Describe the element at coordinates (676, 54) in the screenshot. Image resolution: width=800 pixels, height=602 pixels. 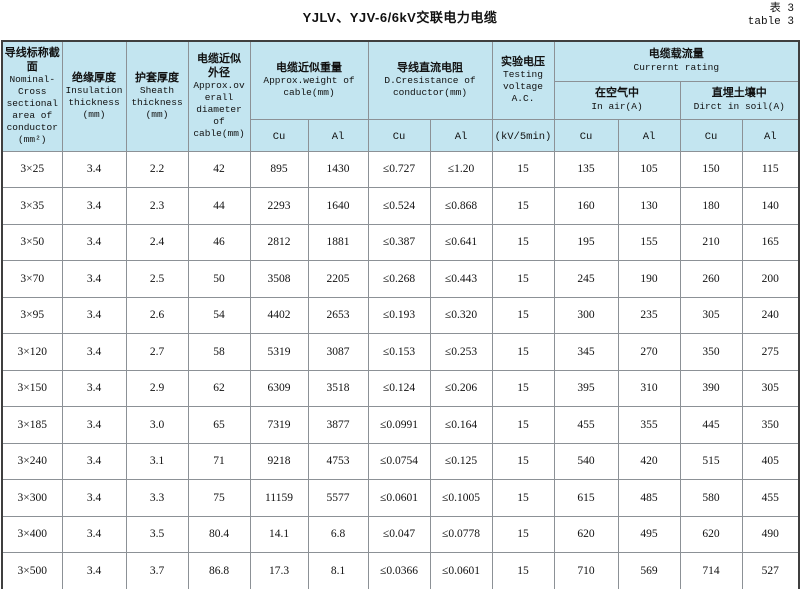
I see `header-current-cn: 电缆载流量` at that location.